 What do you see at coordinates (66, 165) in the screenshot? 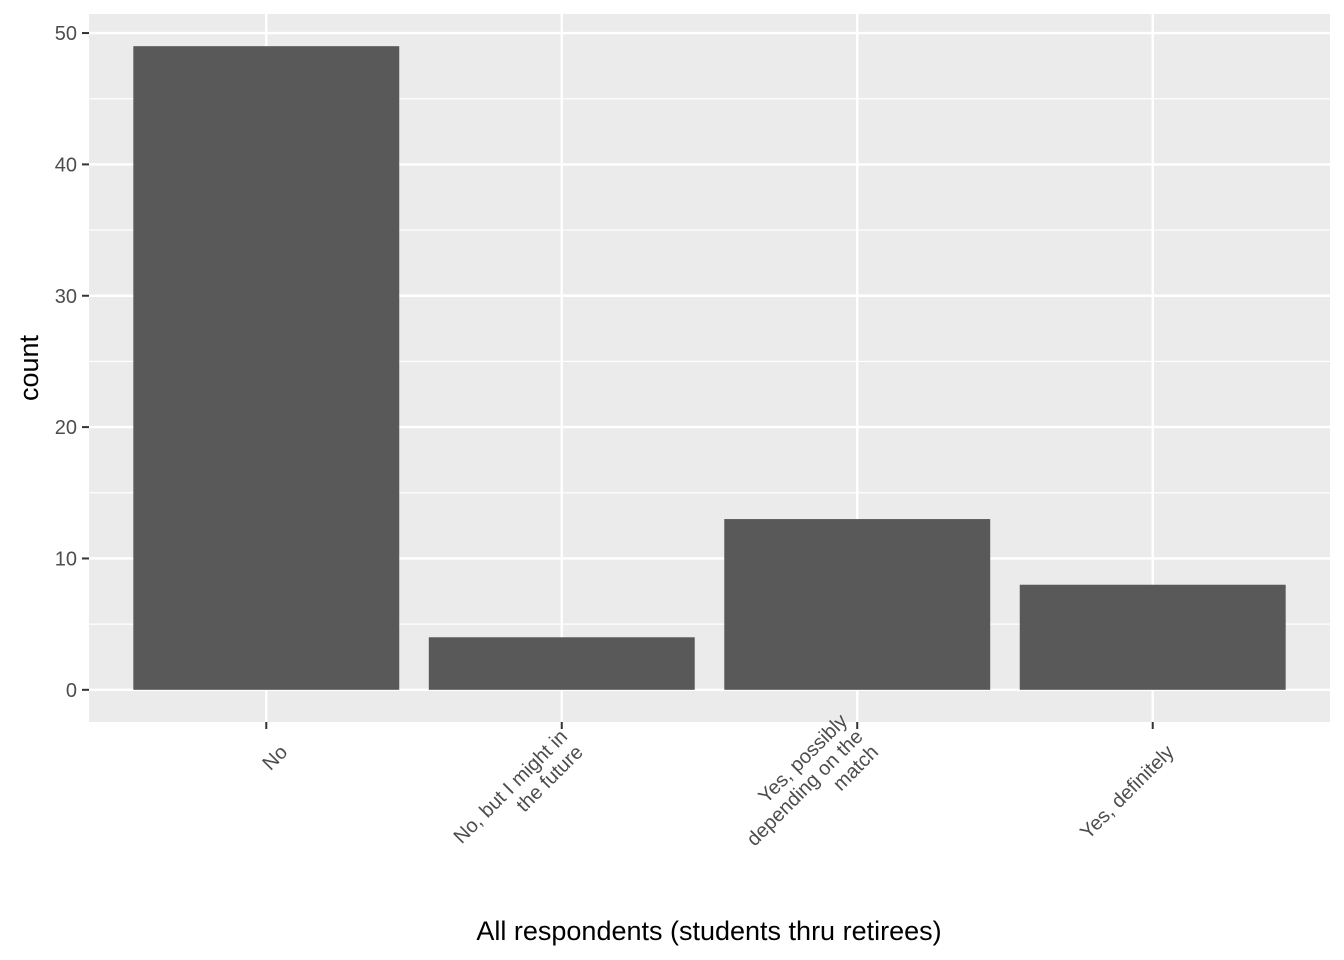
I see `y-tick-label: 40` at bounding box center [66, 165].